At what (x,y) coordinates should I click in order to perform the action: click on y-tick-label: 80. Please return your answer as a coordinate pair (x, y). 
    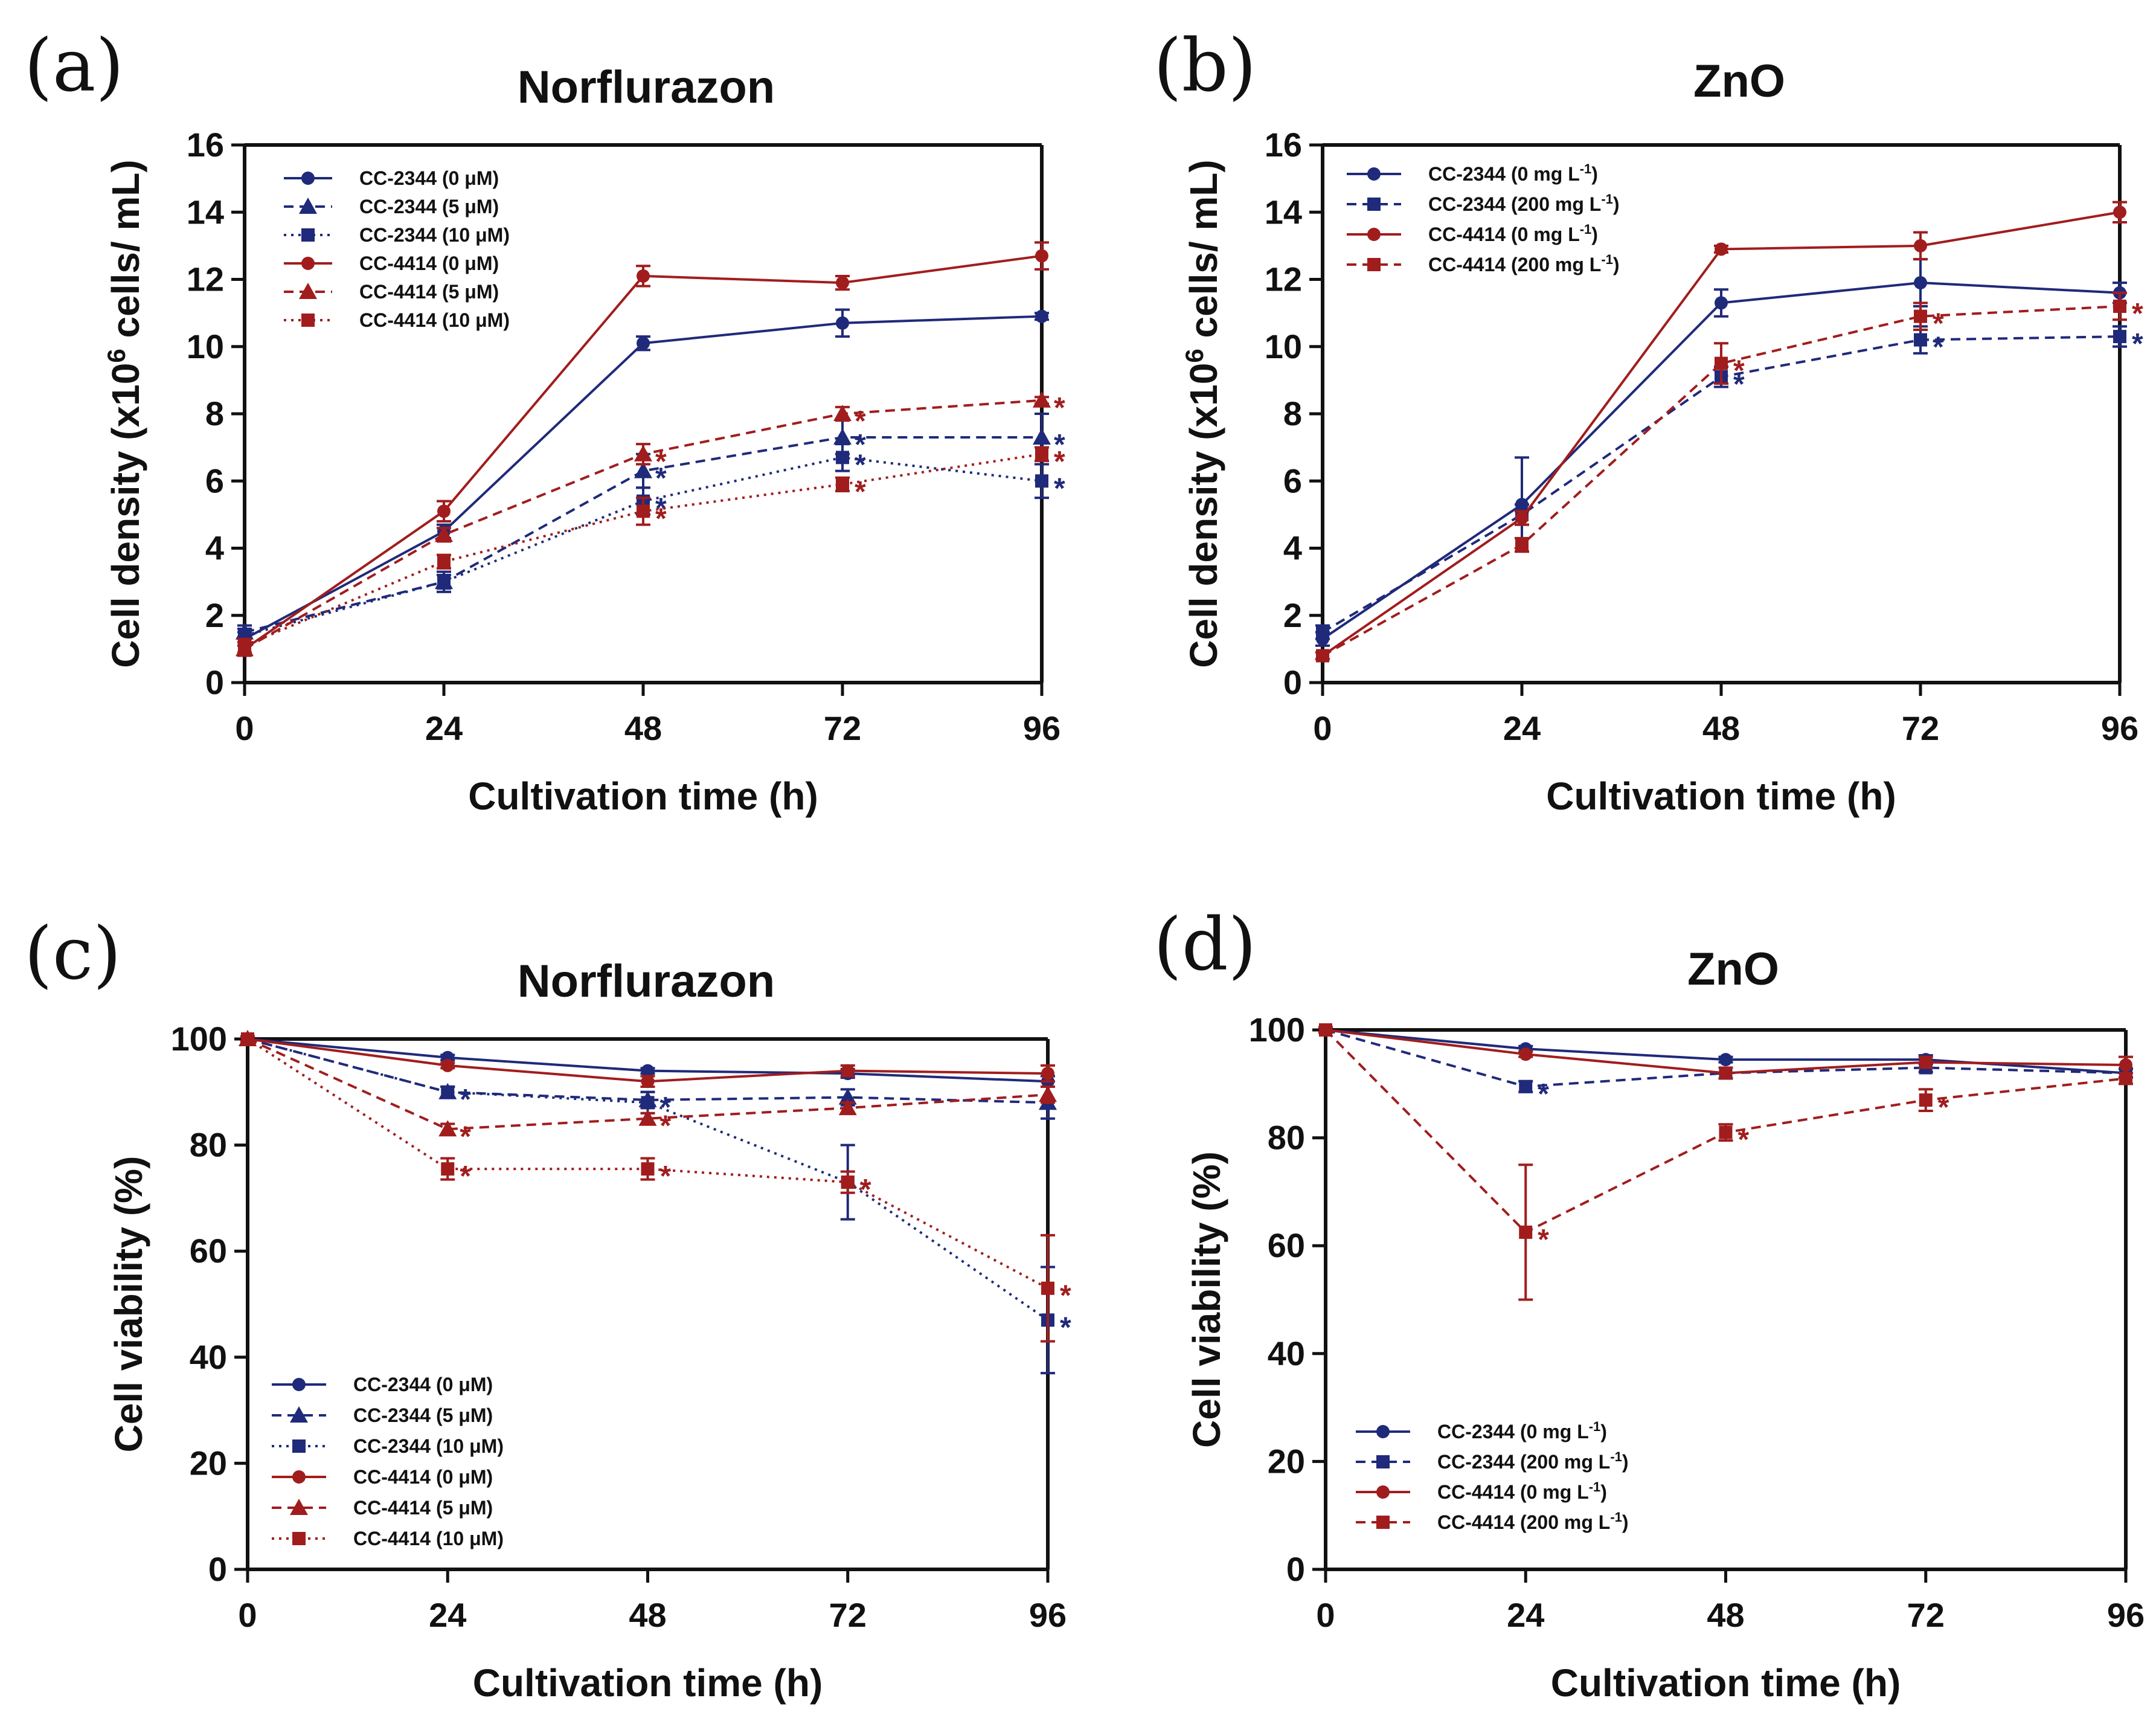
    Looking at the image, I should click on (1286, 1138).